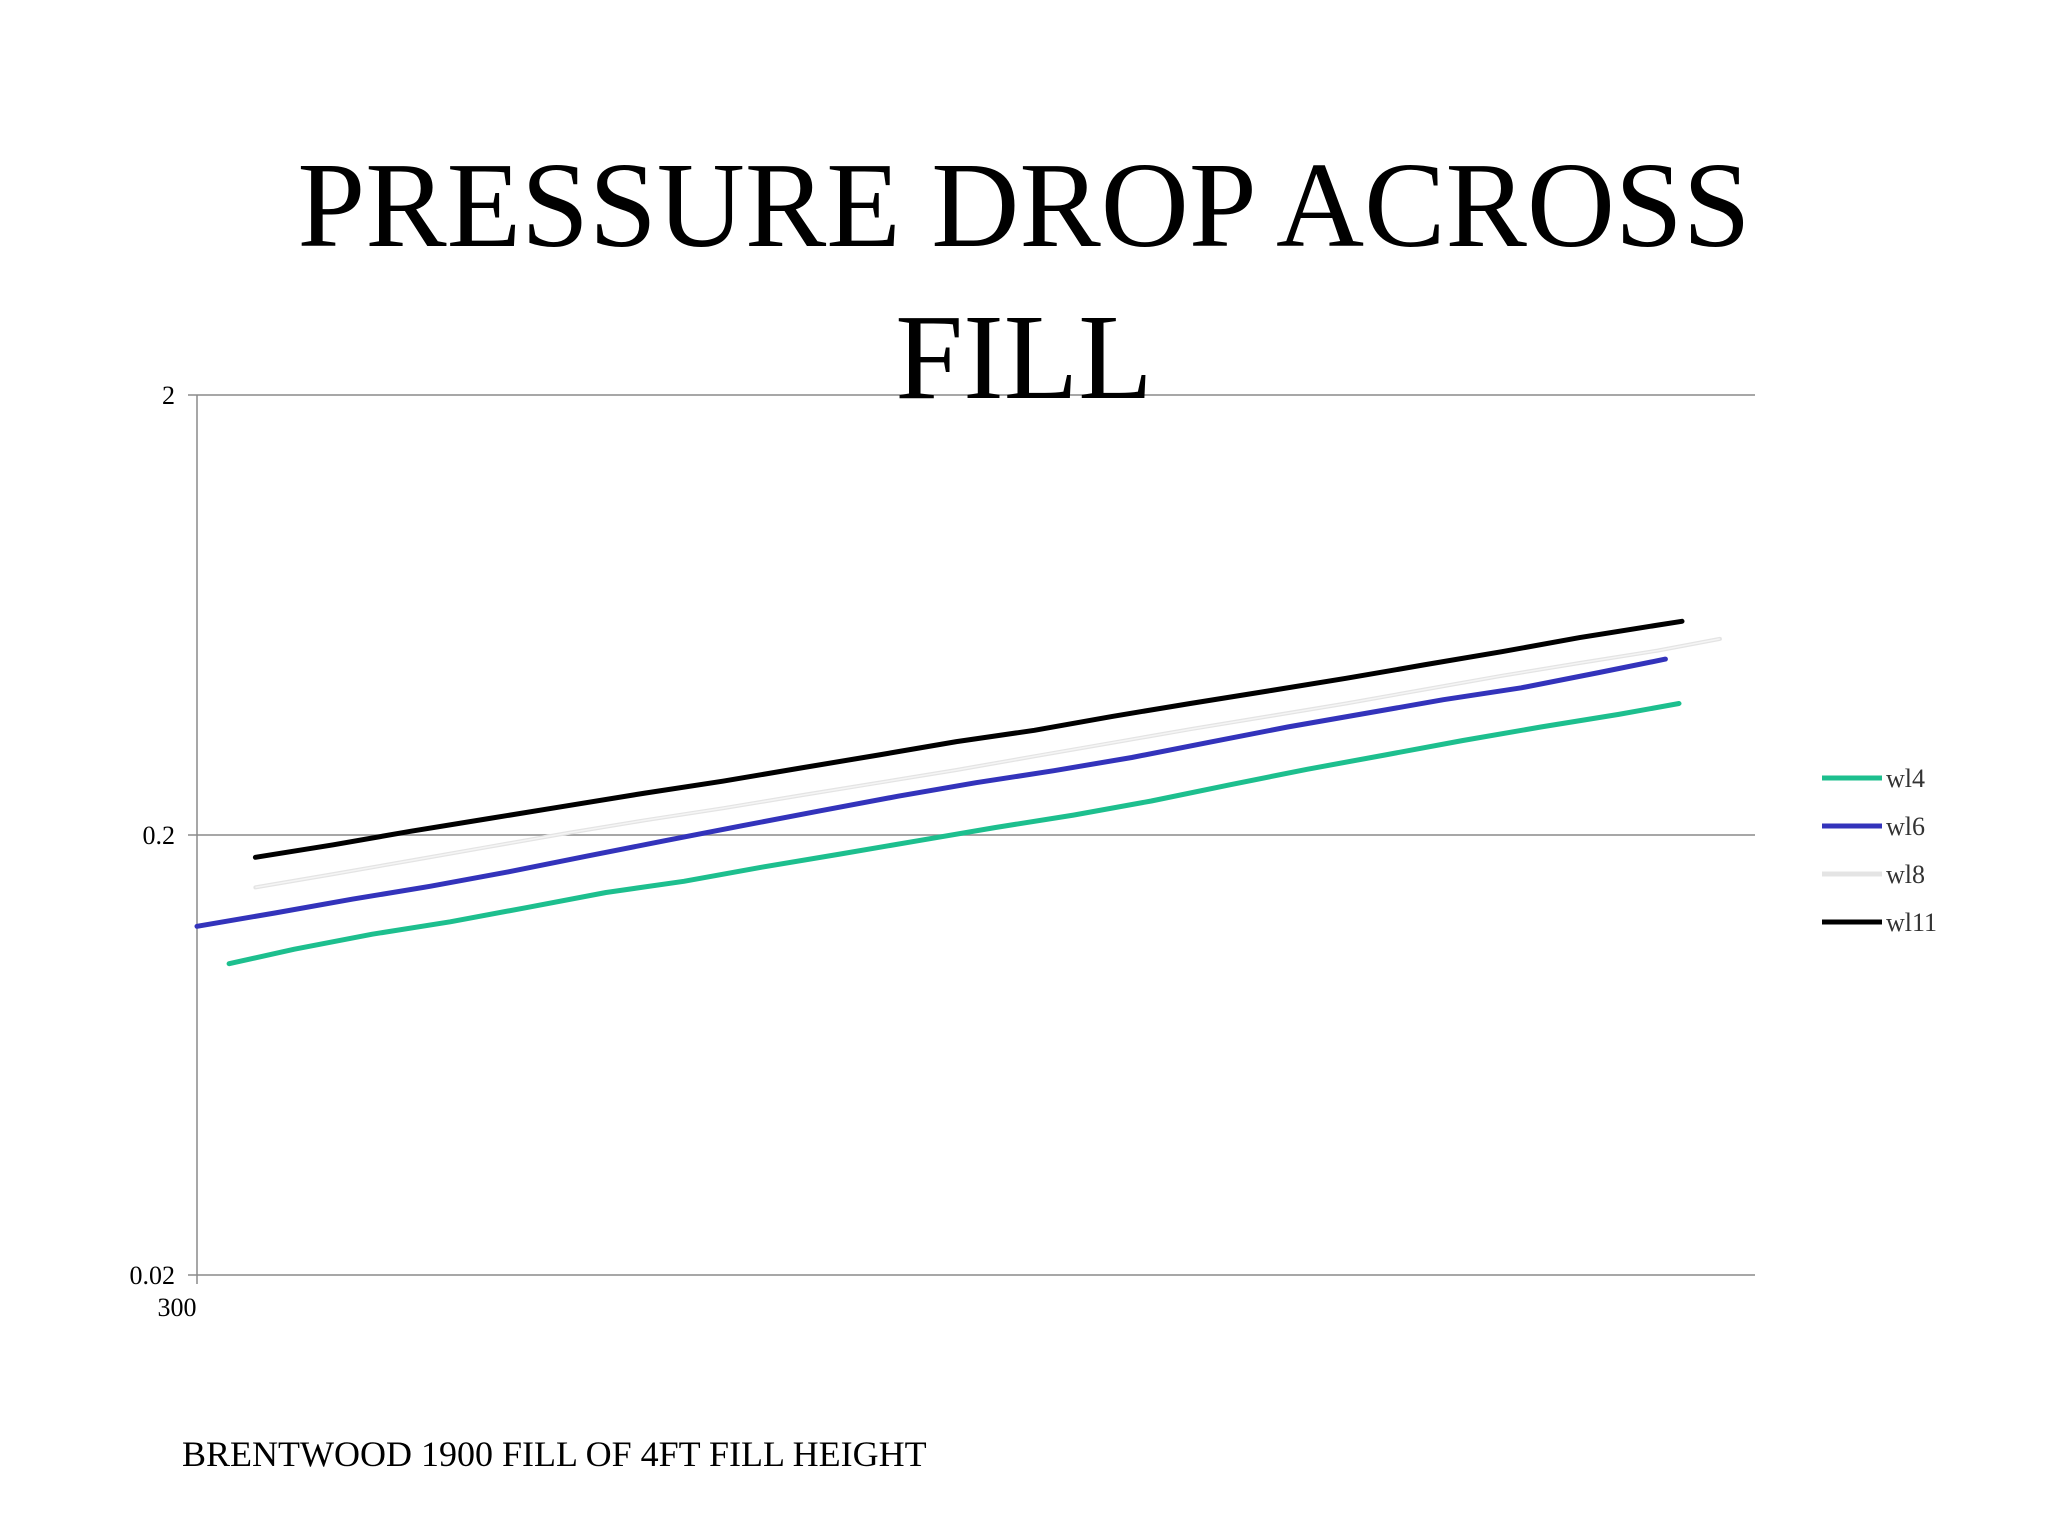 The width and height of the screenshot is (2048, 1536). I want to click on legend-label-wl11: wl11, so click(1911, 922).